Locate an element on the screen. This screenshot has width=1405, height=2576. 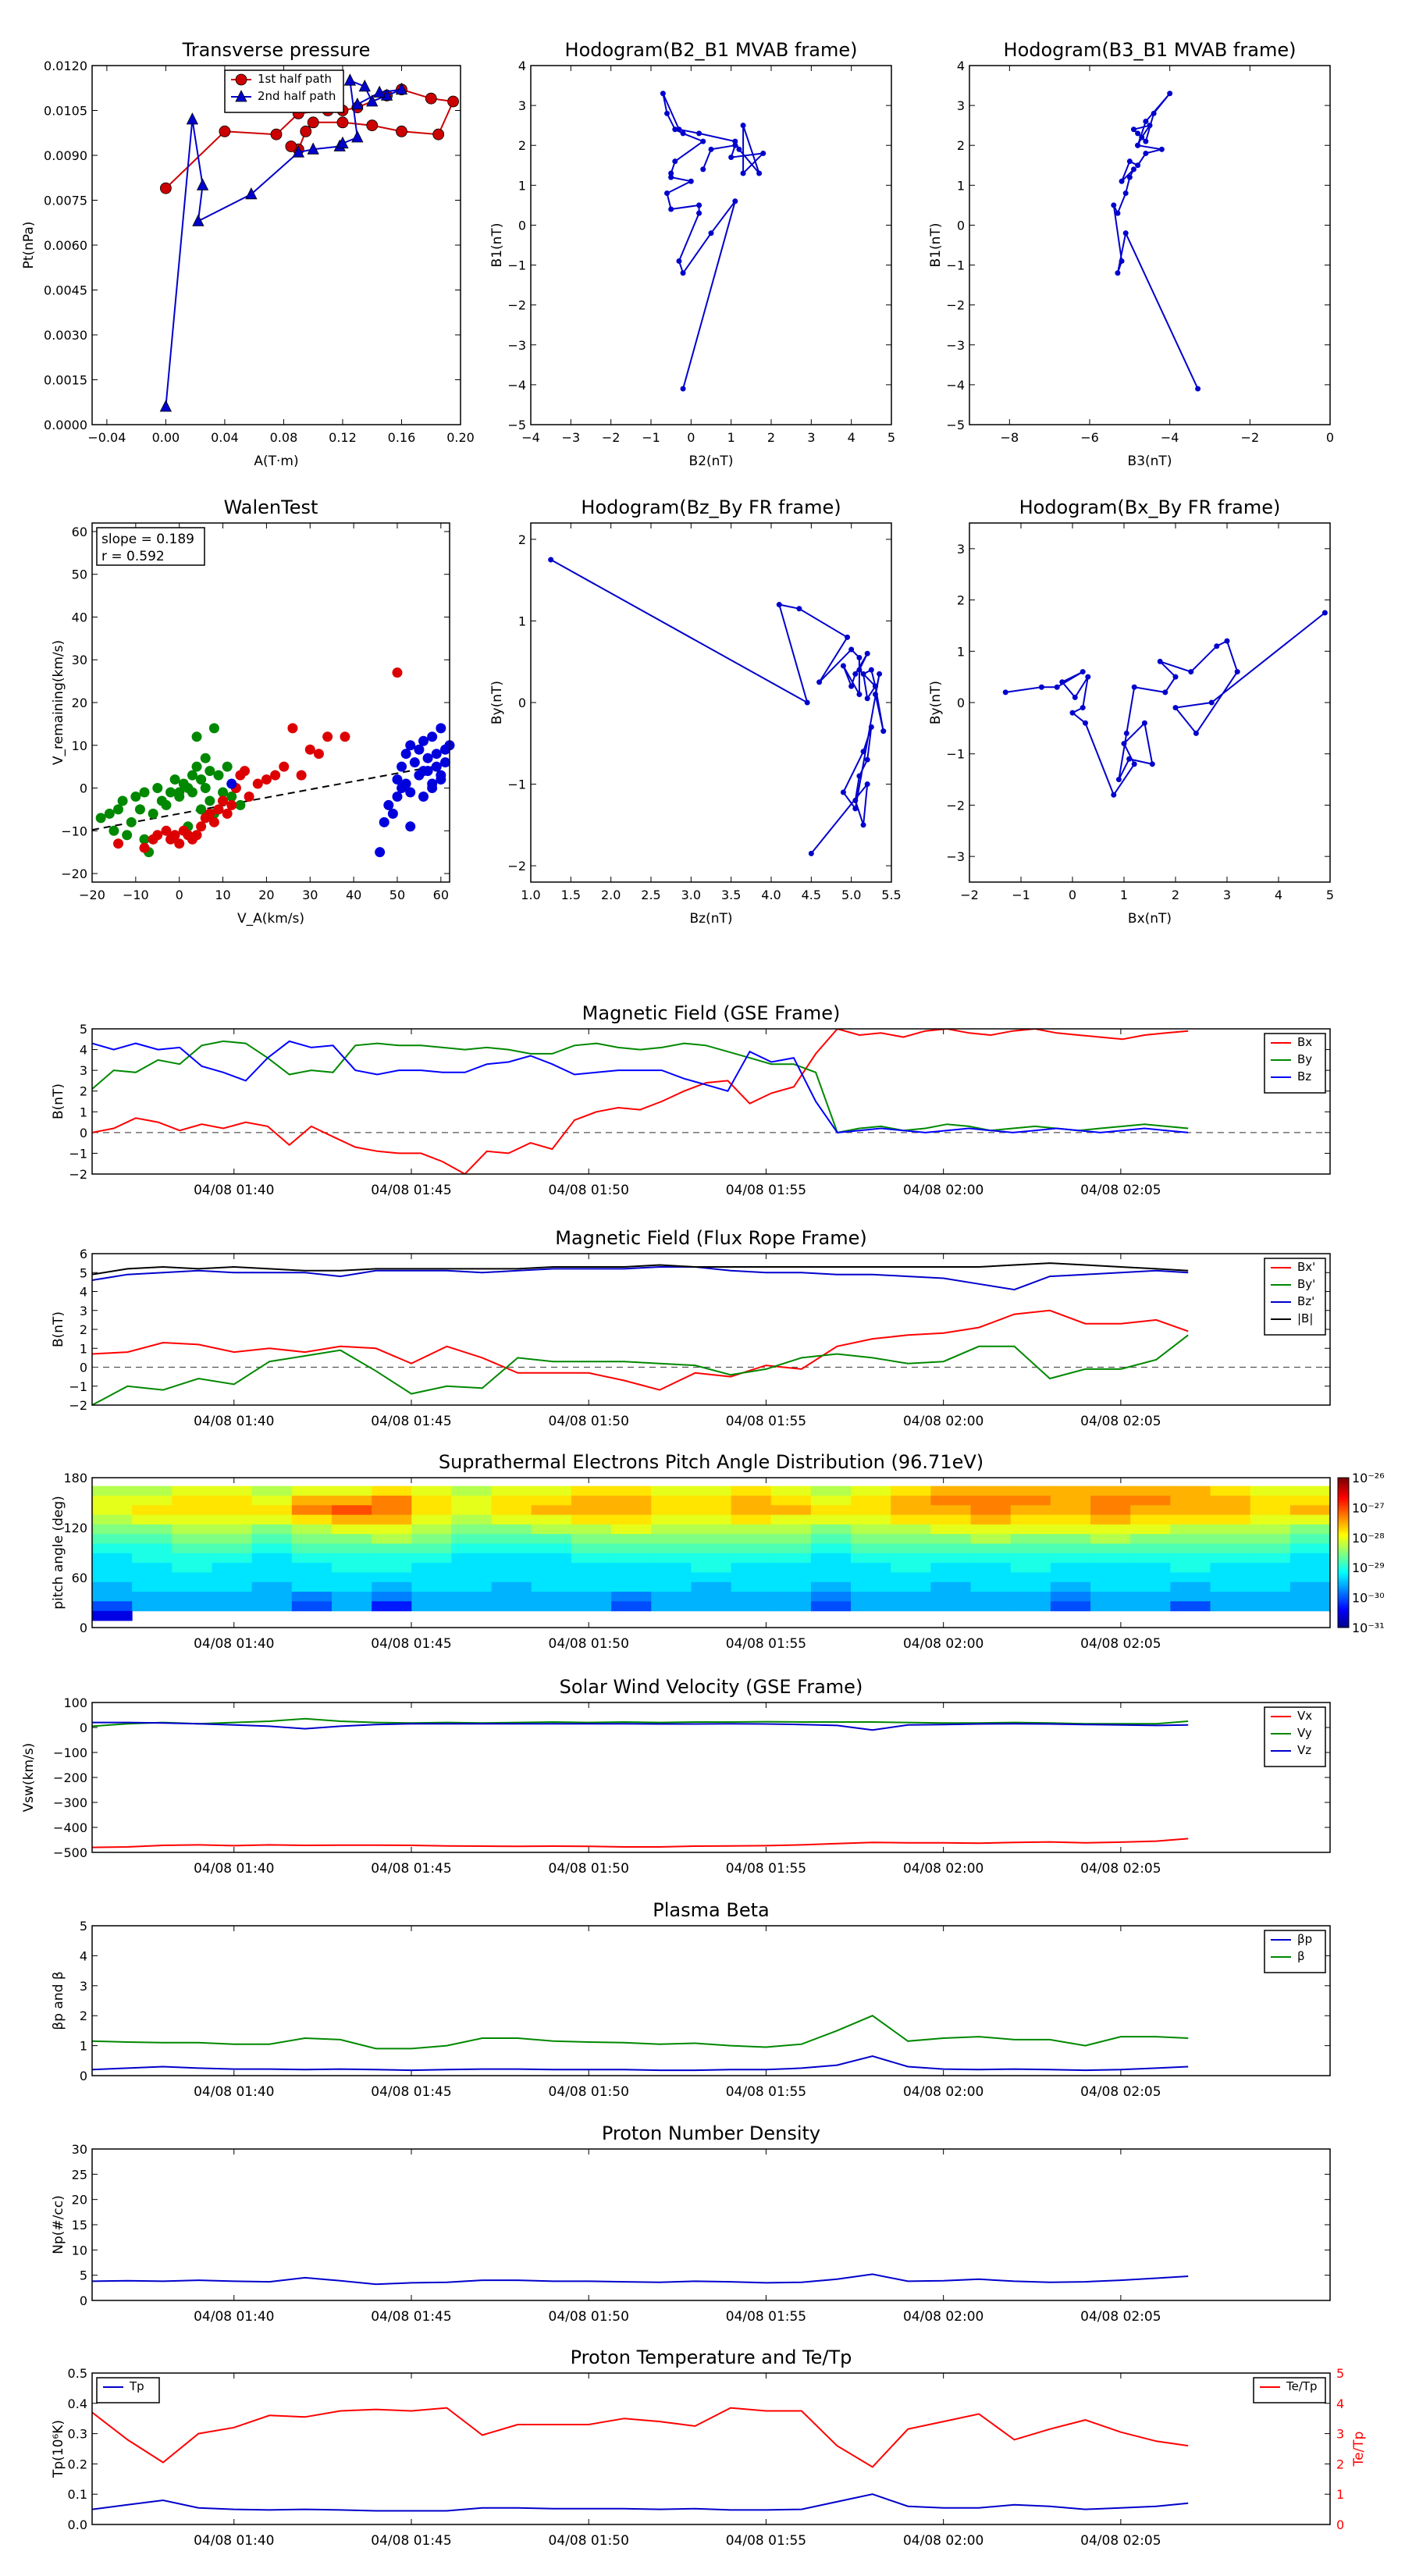
x-tick-label: −4 is located at coordinates (531, 437).